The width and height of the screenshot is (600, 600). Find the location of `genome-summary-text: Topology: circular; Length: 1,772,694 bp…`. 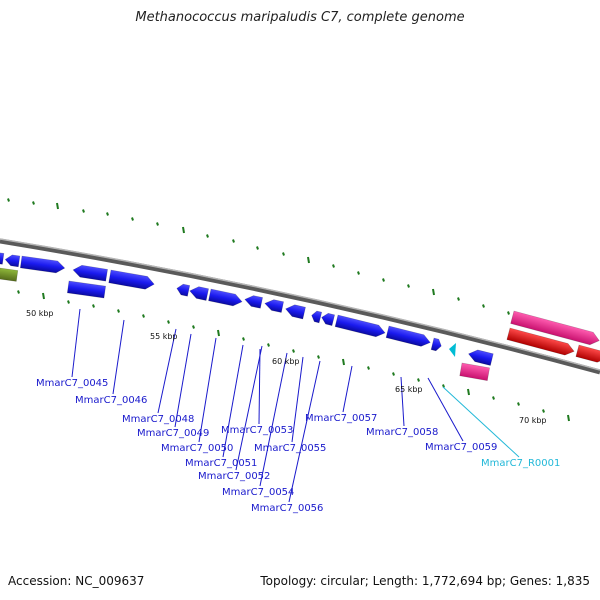

genome-summary-text: Topology: circular; Length: 1,772,694 bp… is located at coordinates (425, 581).